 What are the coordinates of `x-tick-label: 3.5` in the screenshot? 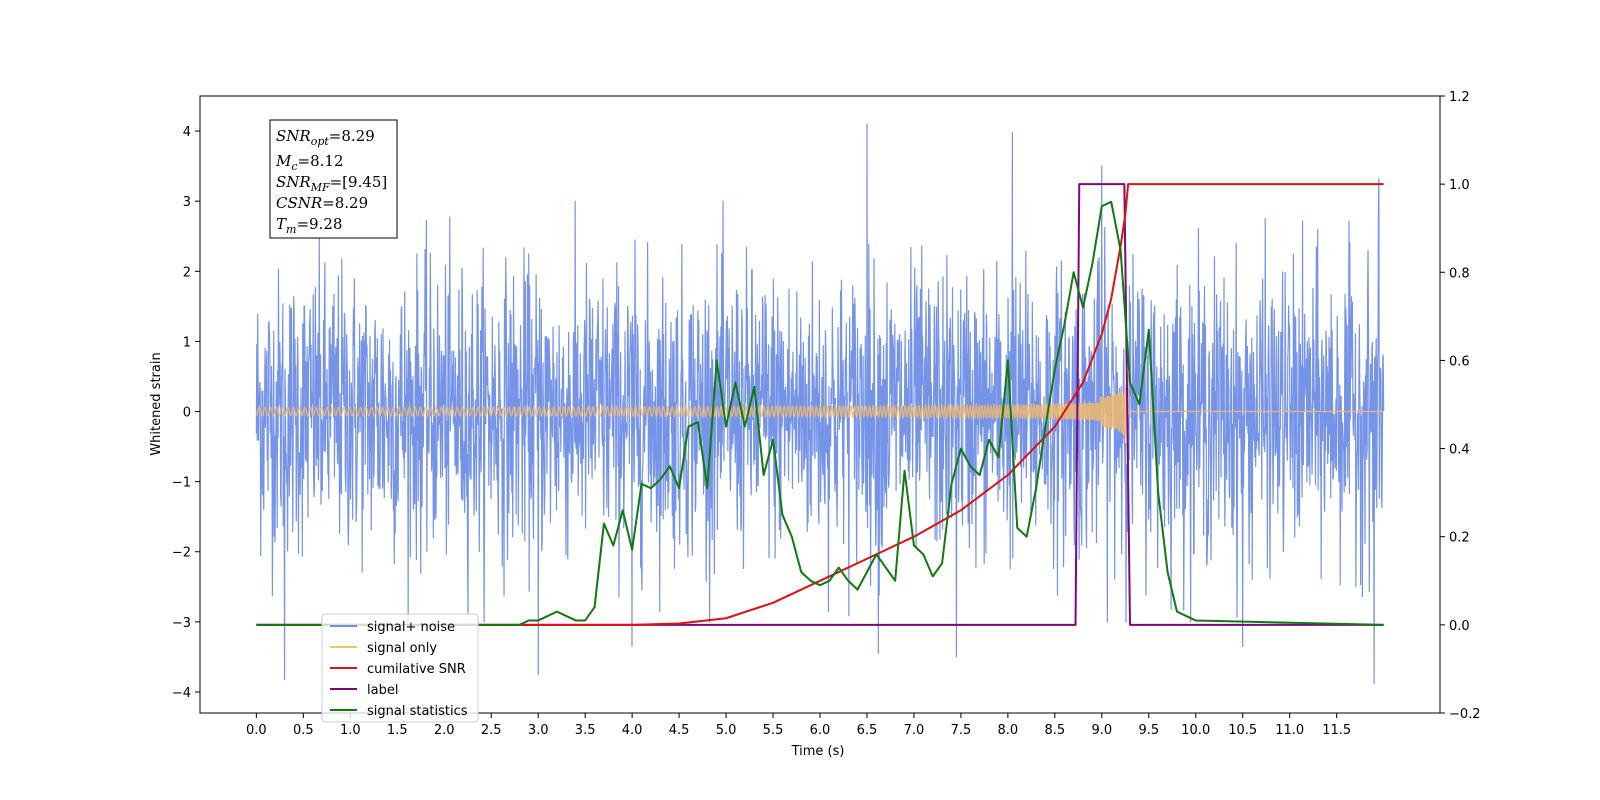 It's located at (585, 730).